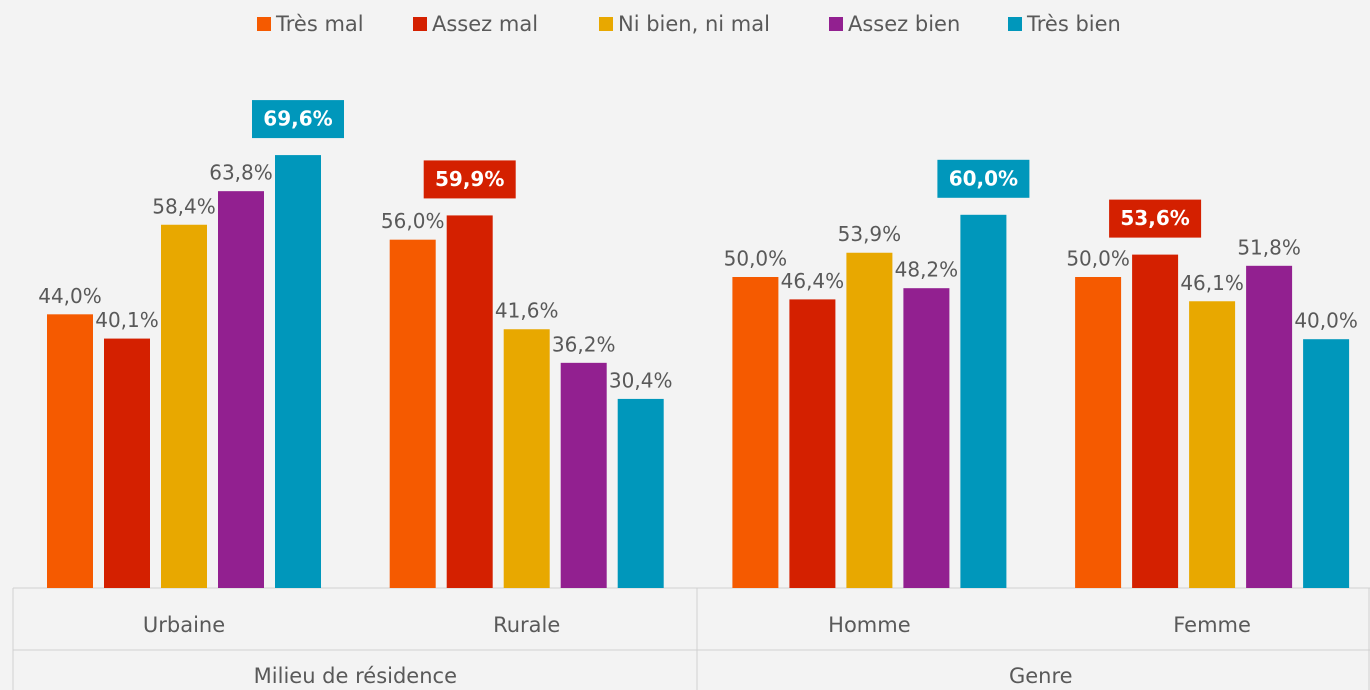 The width and height of the screenshot is (1370, 690). Describe the element at coordinates (1073, 24) in the screenshot. I see `legend-label: Très bien` at that location.